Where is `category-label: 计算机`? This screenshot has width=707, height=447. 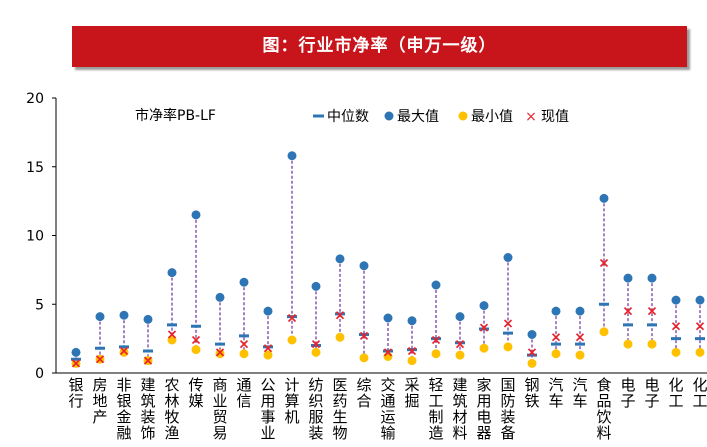 category-label: 计算机 is located at coordinates (291, 401).